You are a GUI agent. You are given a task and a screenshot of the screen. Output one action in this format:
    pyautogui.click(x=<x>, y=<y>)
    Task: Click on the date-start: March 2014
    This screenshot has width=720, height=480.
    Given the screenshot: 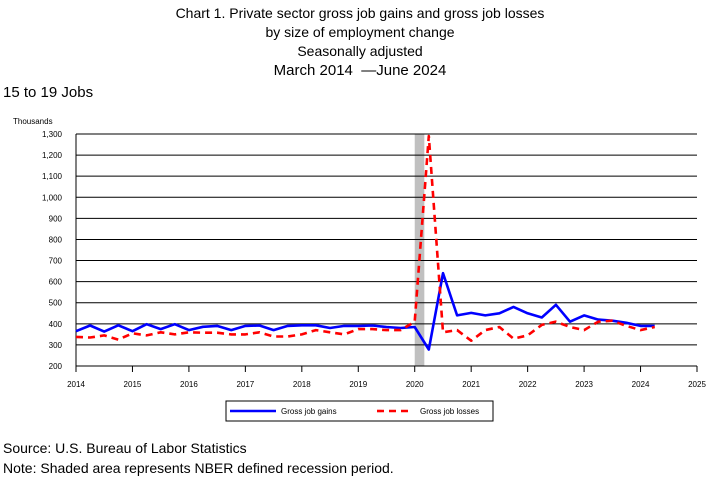 What is the action you would take?
    pyautogui.click(x=313, y=70)
    